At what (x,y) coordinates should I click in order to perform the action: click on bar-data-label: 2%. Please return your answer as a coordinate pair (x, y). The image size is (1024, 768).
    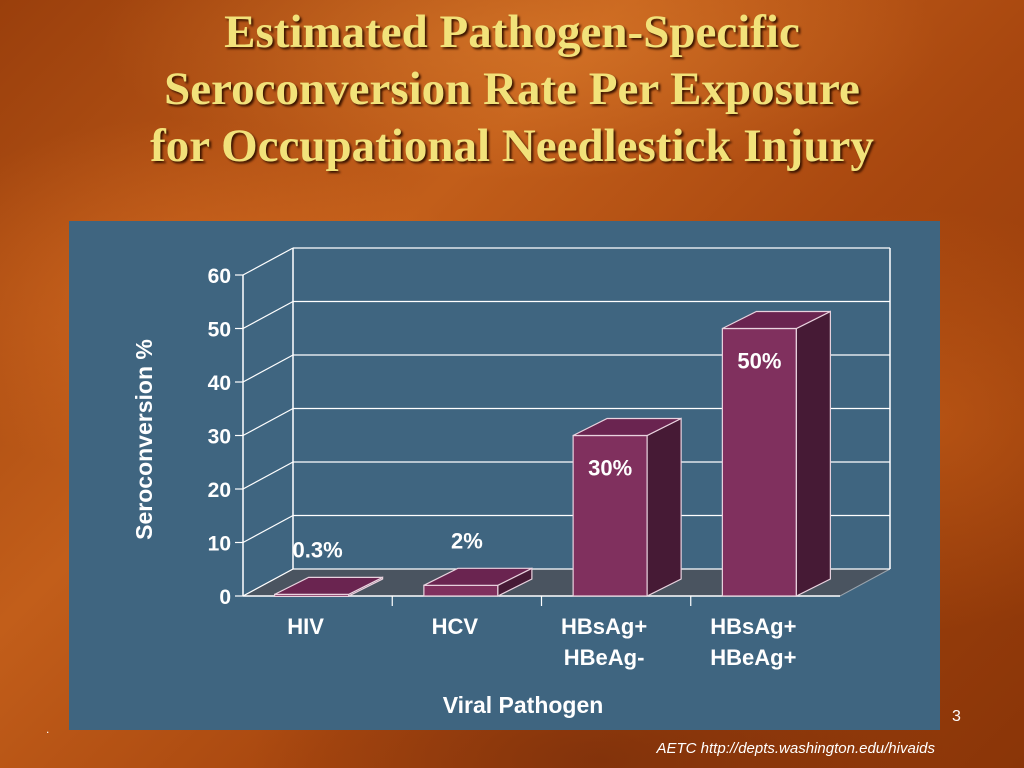
    Looking at the image, I should click on (467, 540).